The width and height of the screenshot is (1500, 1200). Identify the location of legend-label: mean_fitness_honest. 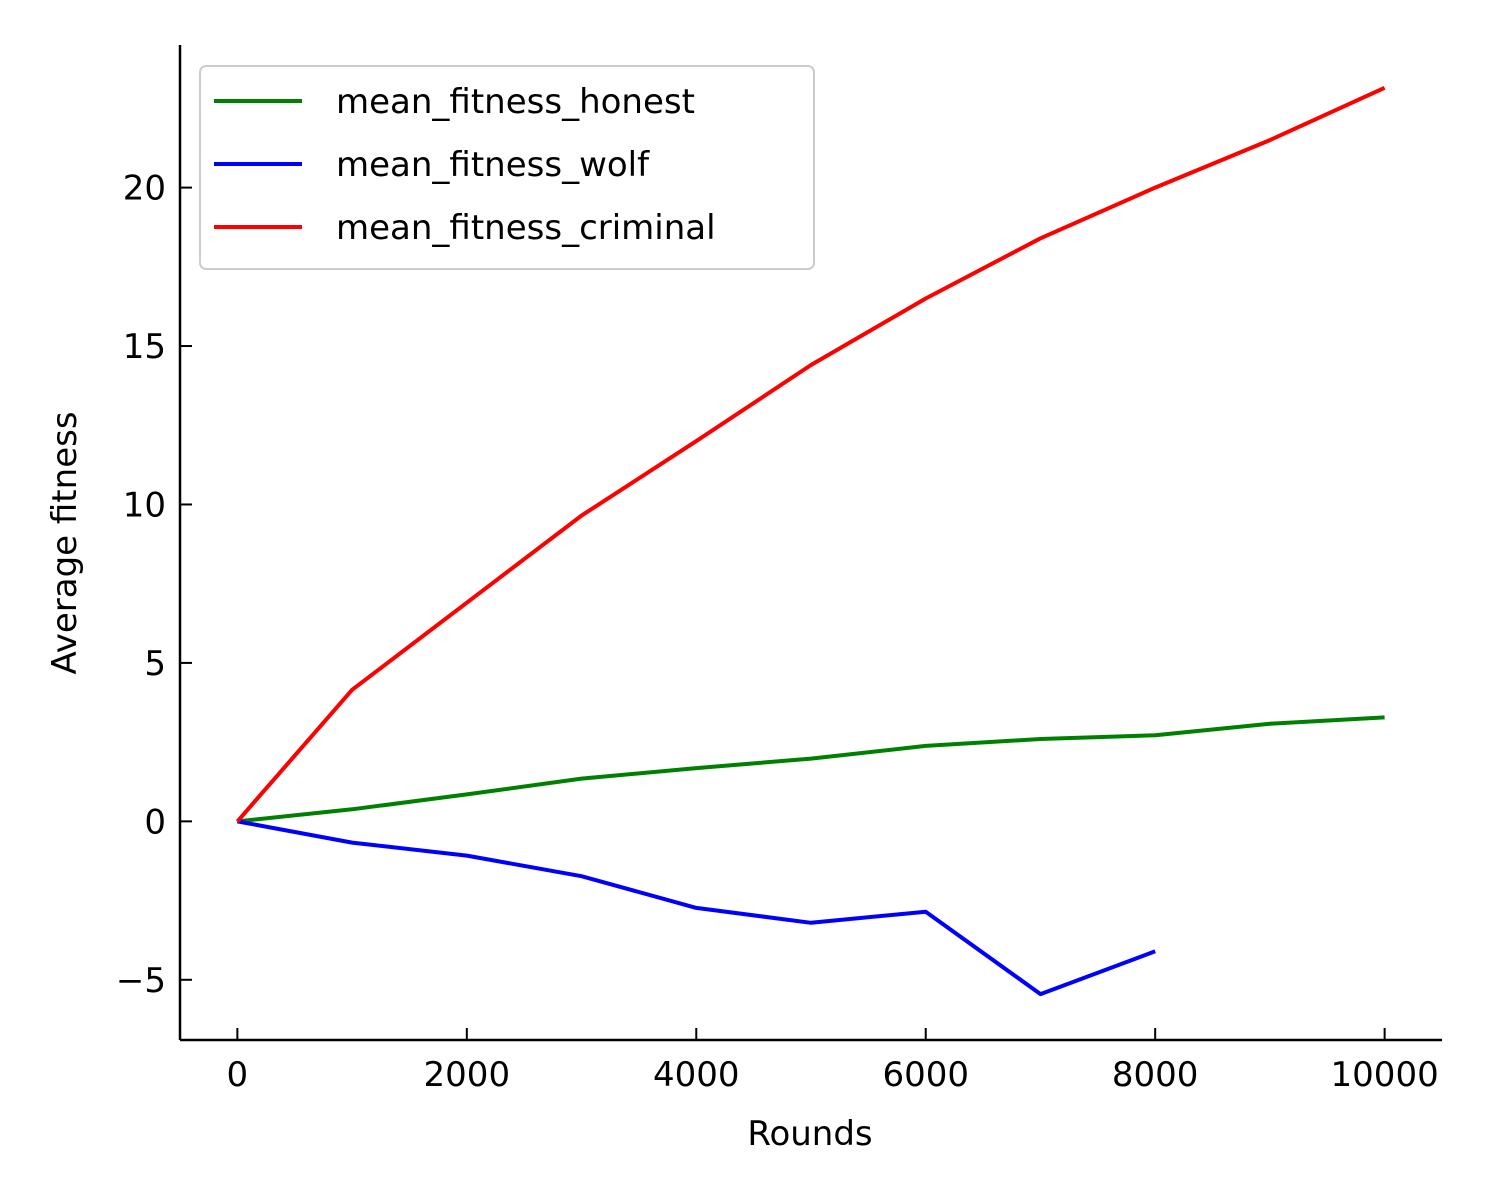
(515, 102).